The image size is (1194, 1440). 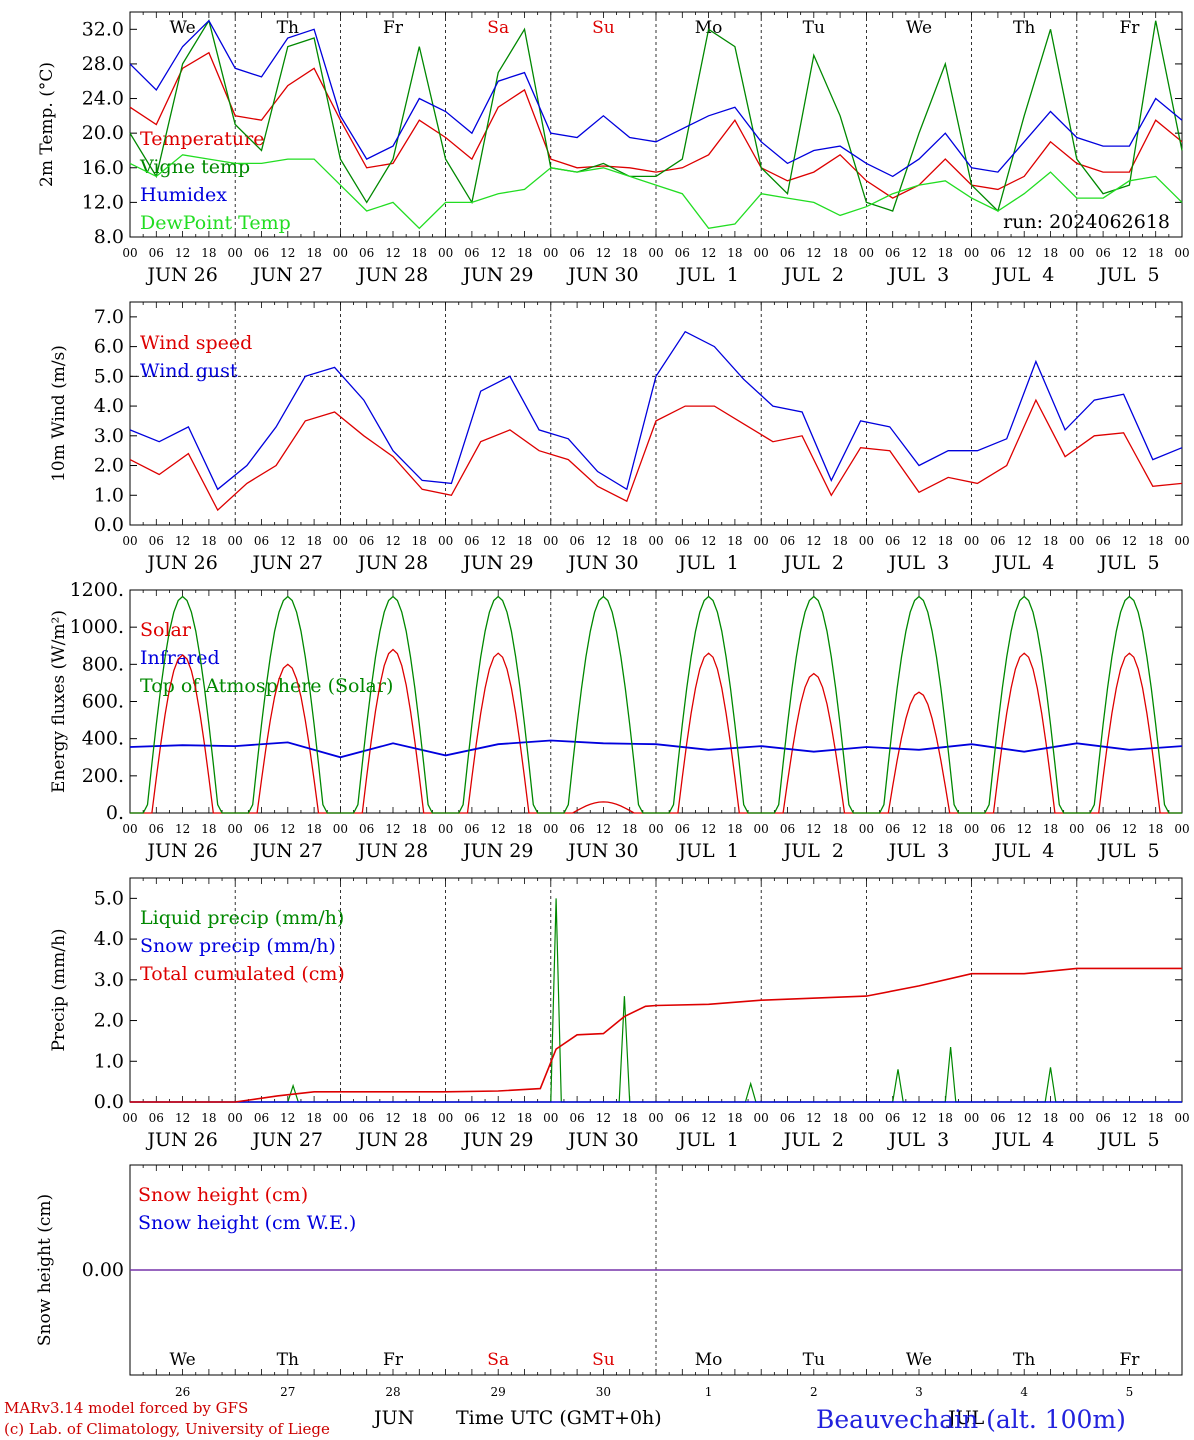 I want to click on footer-time-axis: Time UTC (GMT+0h), so click(x=559, y=1418).